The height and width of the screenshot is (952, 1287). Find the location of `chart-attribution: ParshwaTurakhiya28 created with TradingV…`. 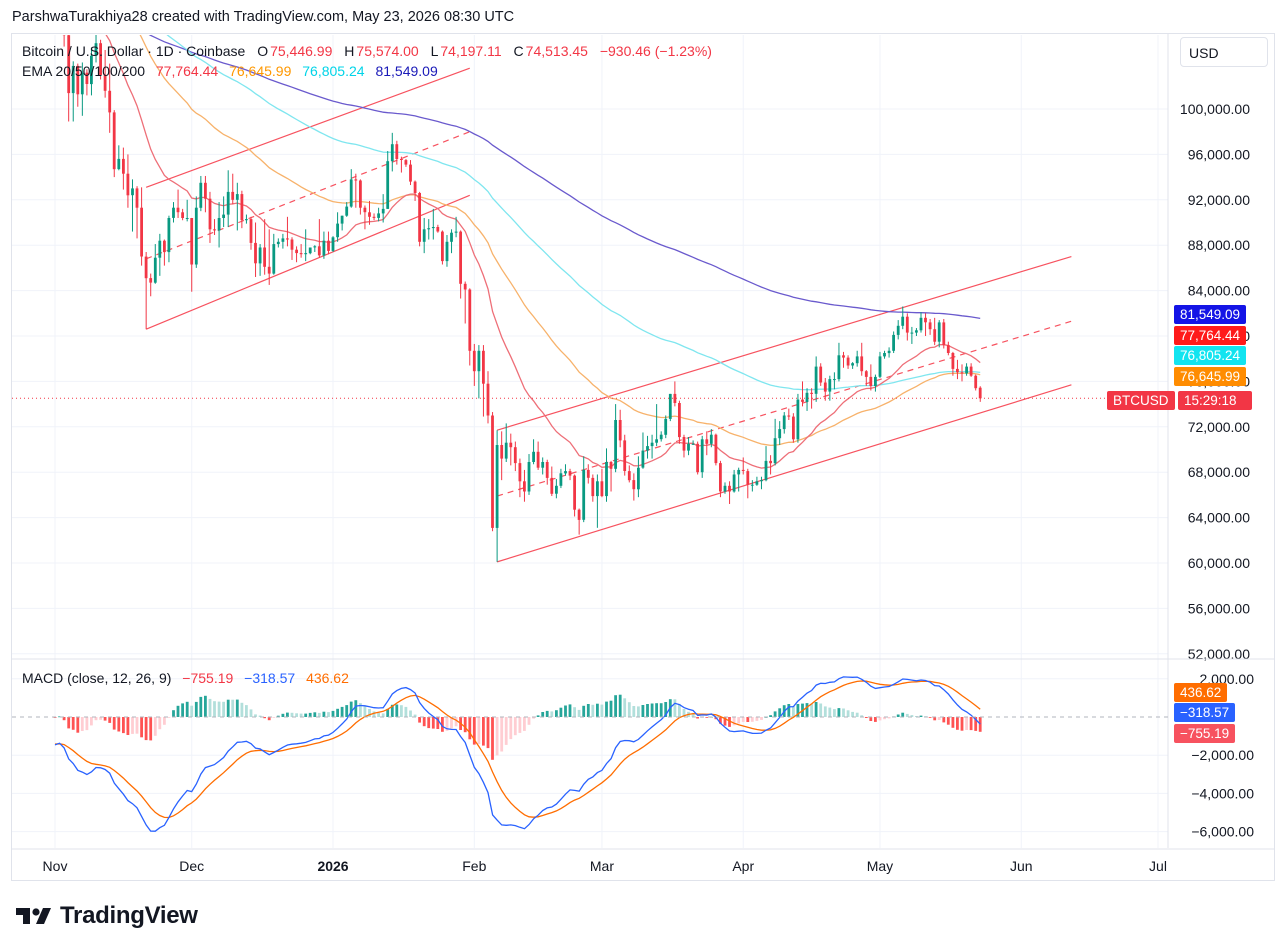

chart-attribution: ParshwaTurakhiya28 created with TradingV… is located at coordinates (263, 17).